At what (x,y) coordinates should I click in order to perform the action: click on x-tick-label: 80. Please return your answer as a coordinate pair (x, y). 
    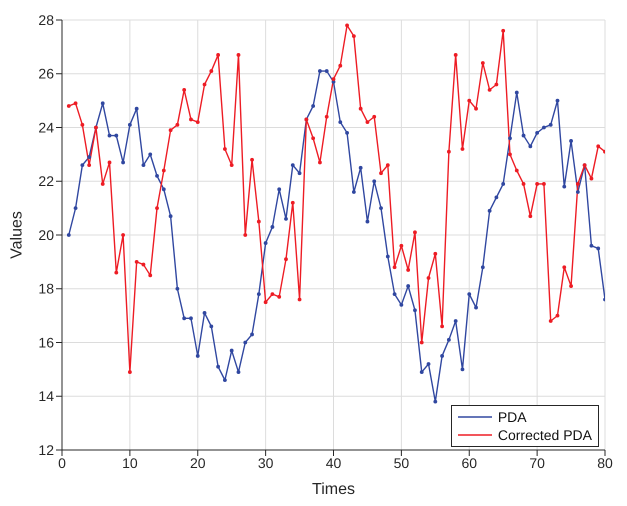
    Looking at the image, I should click on (605, 462).